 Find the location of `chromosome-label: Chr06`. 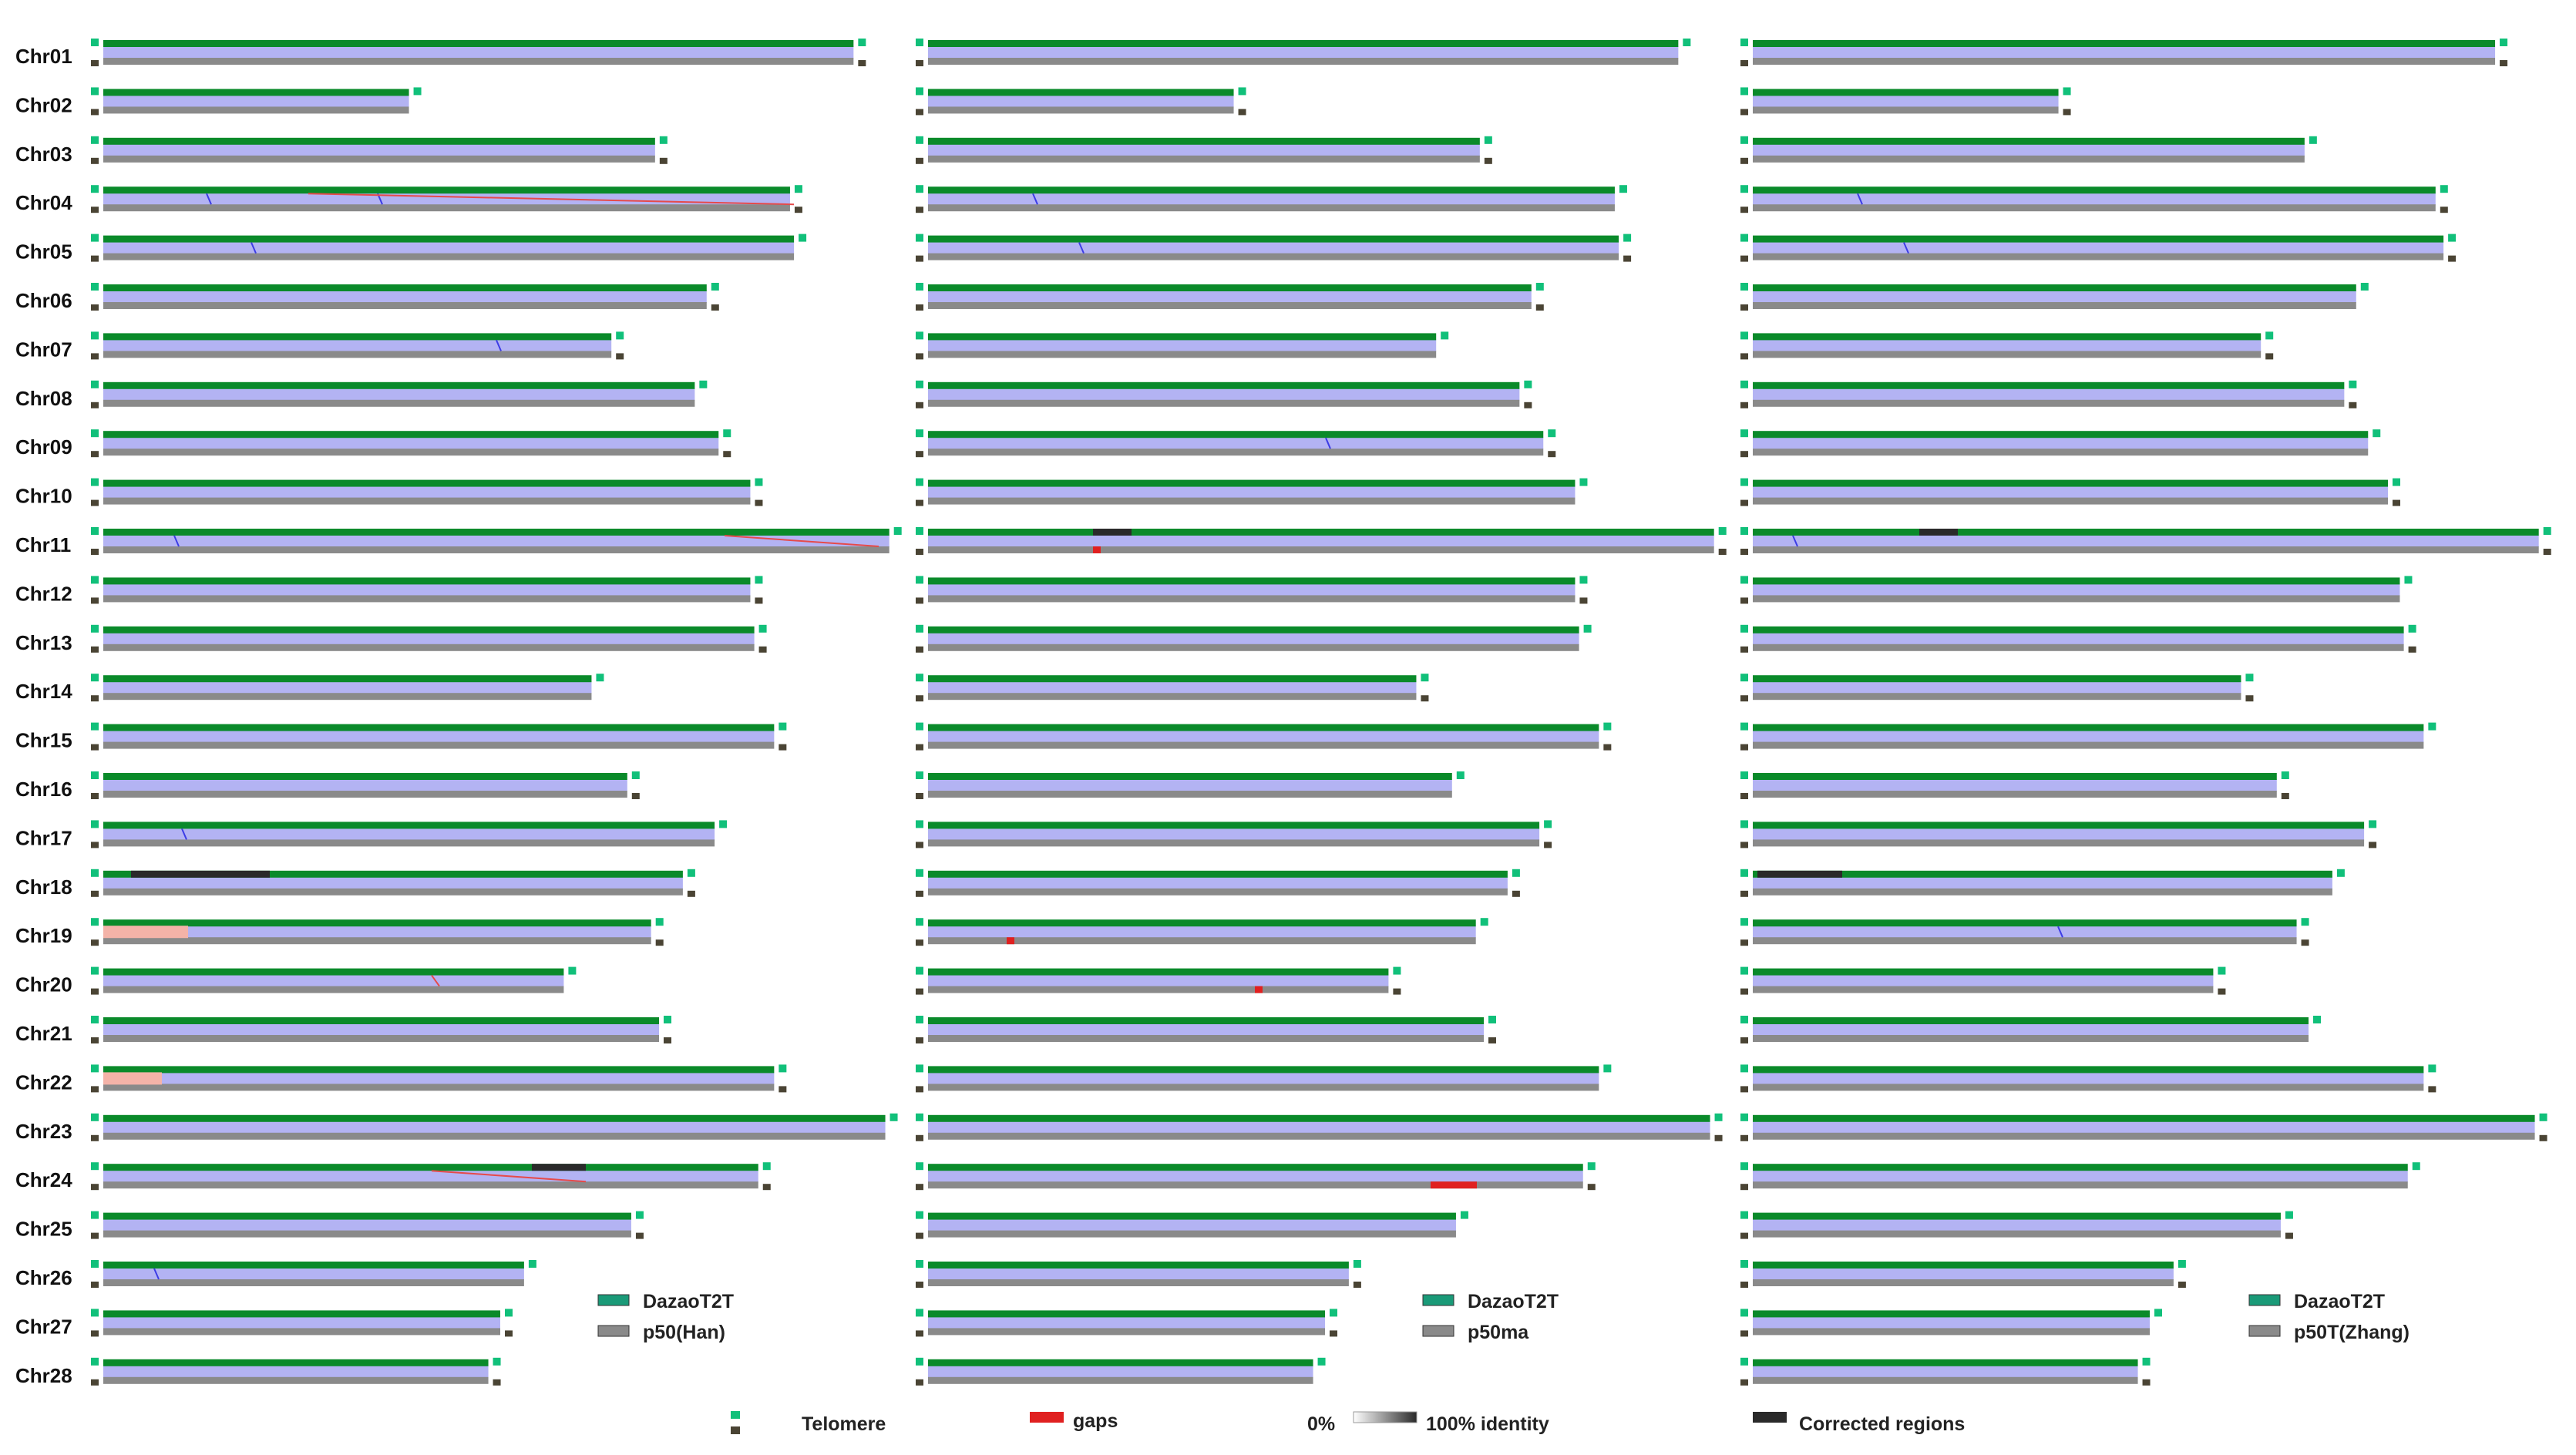

chromosome-label: Chr06 is located at coordinates (43, 301).